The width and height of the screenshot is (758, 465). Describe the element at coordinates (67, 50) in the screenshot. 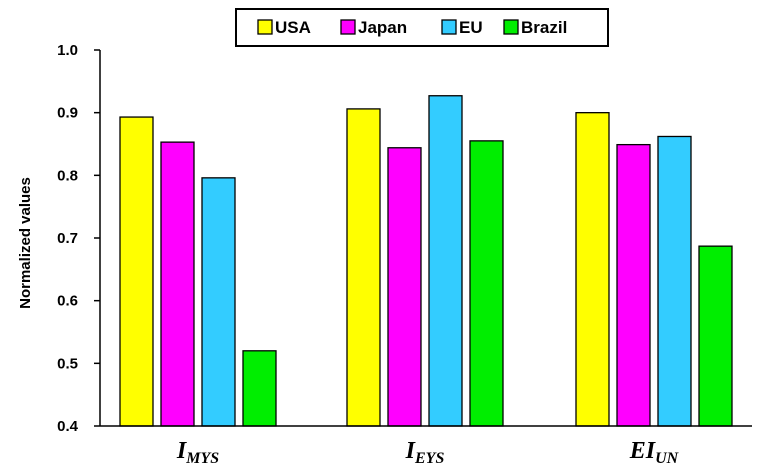

I see `y-tick-label: 1.0` at that location.